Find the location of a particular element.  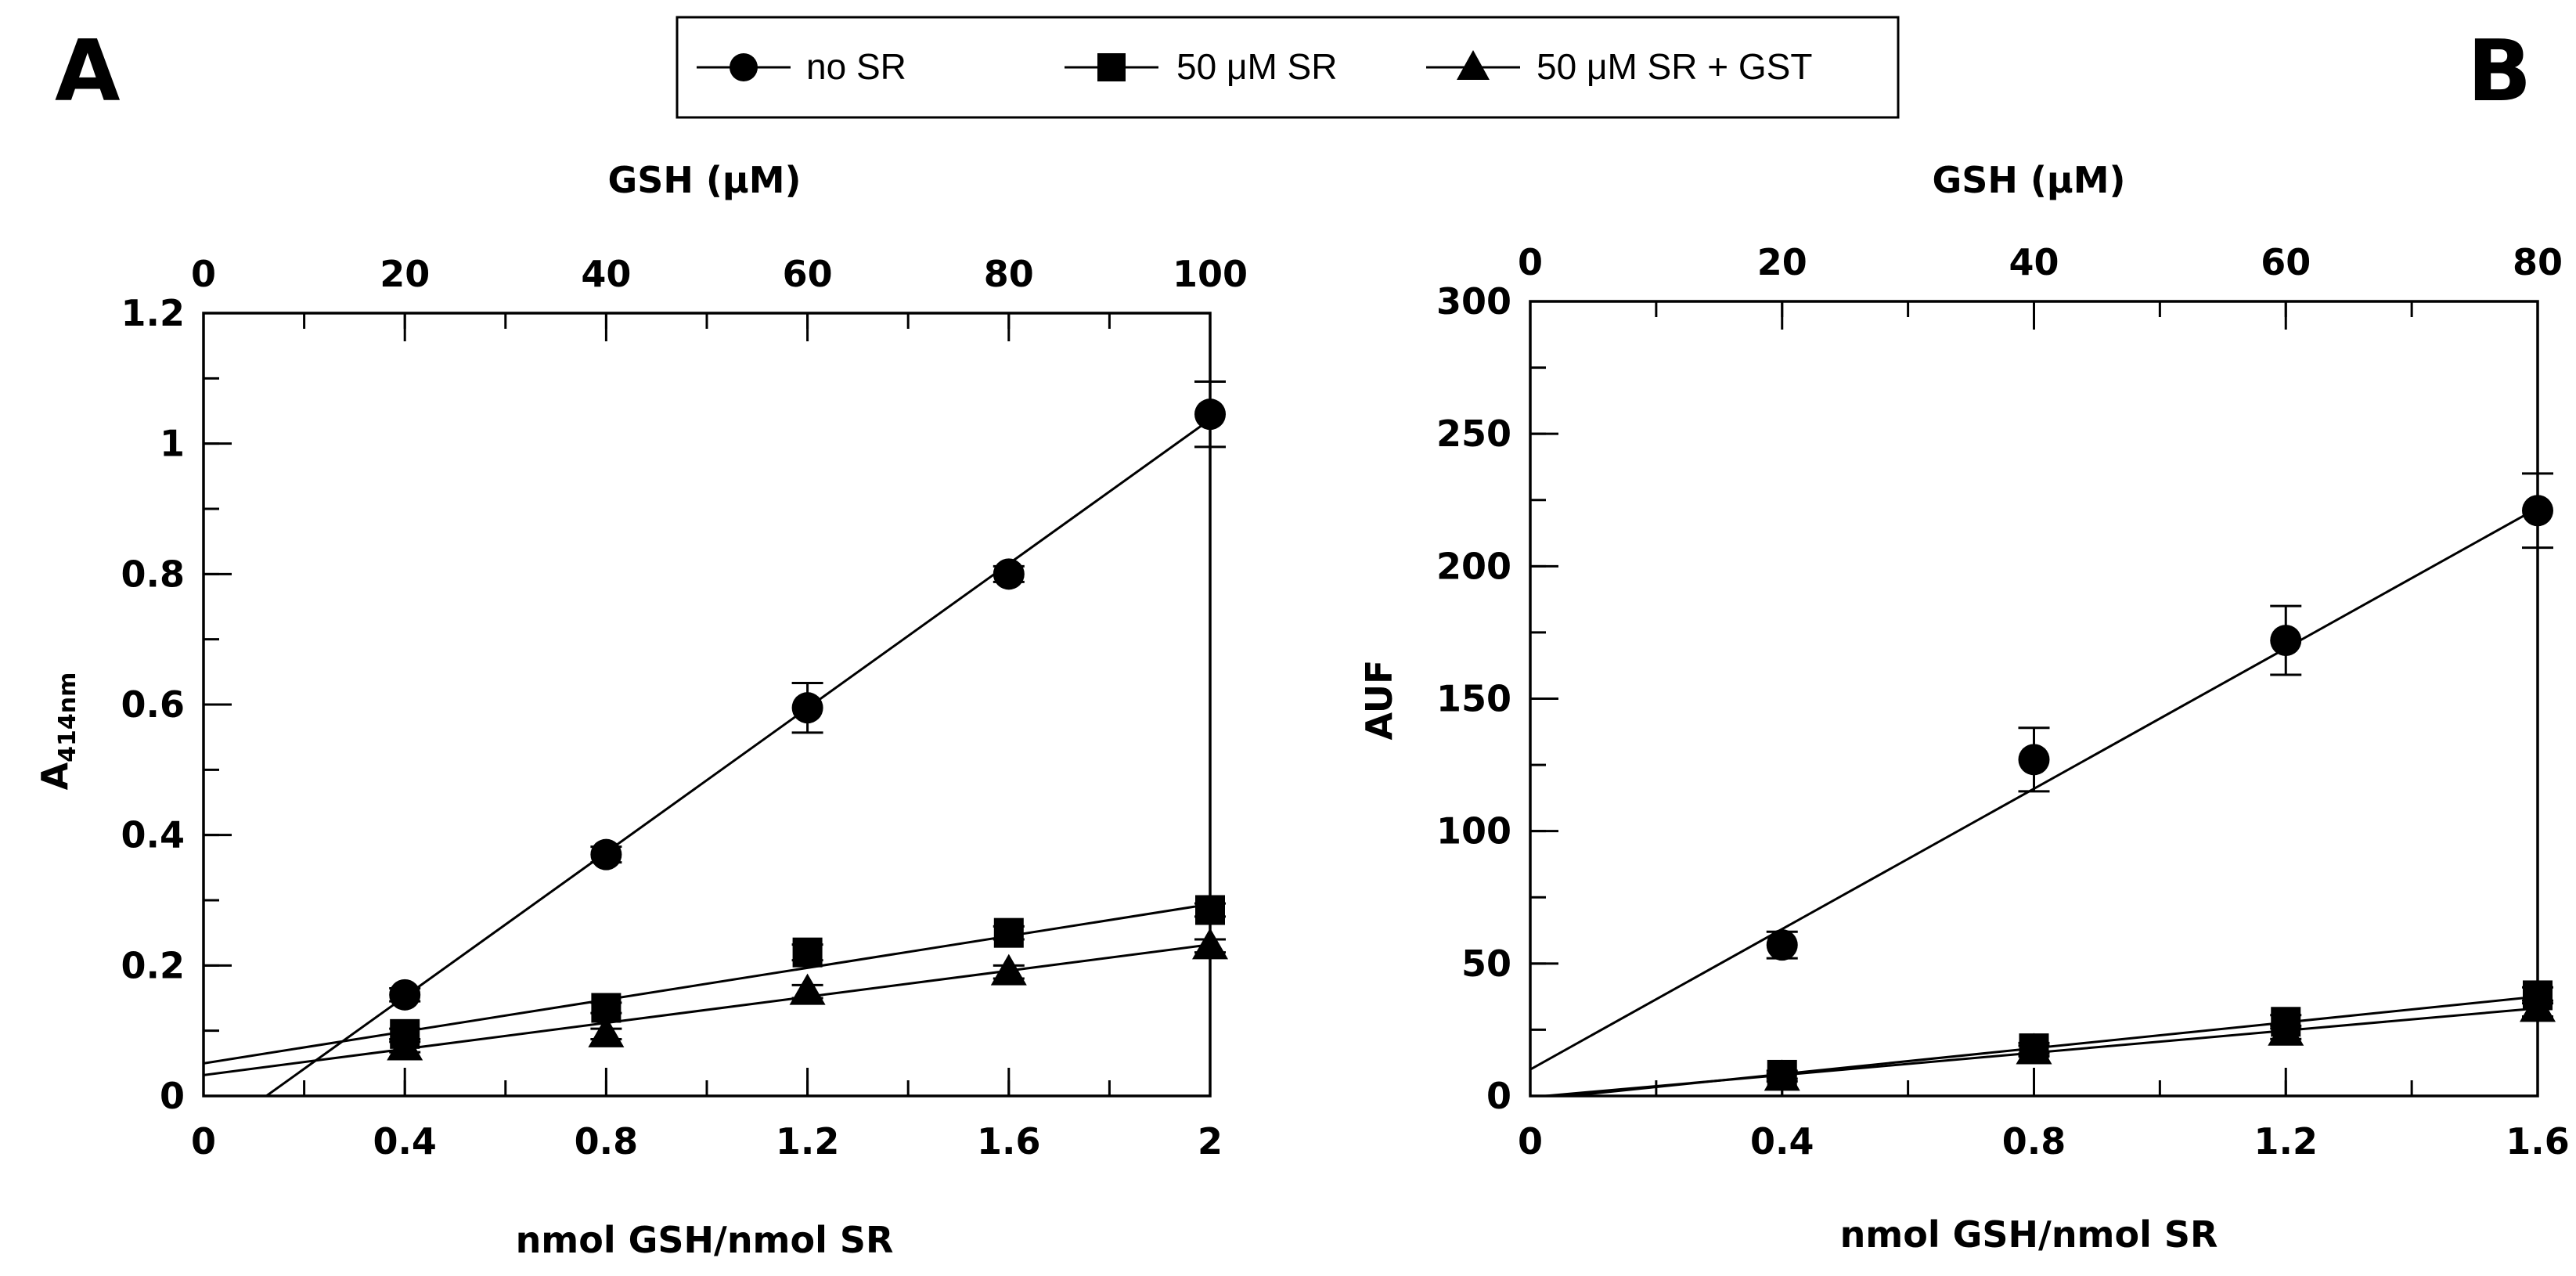

panel-a-y-axis-title-subscript: 414nm is located at coordinates (67, 717).